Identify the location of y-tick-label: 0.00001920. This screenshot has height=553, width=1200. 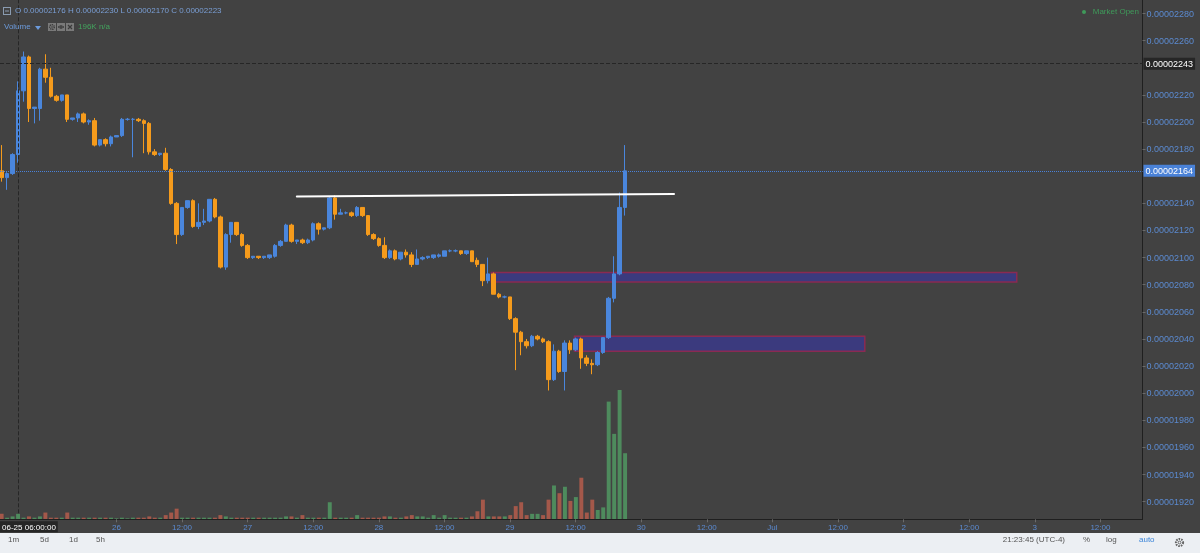
(1170, 501).